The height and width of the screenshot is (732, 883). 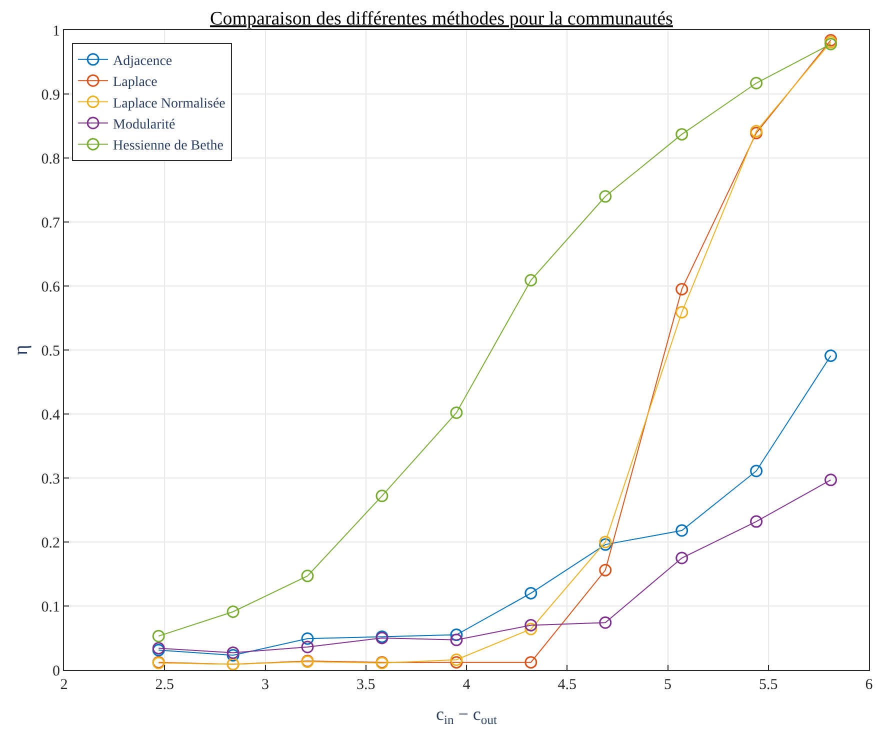 What do you see at coordinates (50, 479) in the screenshot?
I see `y-tick-label: 0.3` at bounding box center [50, 479].